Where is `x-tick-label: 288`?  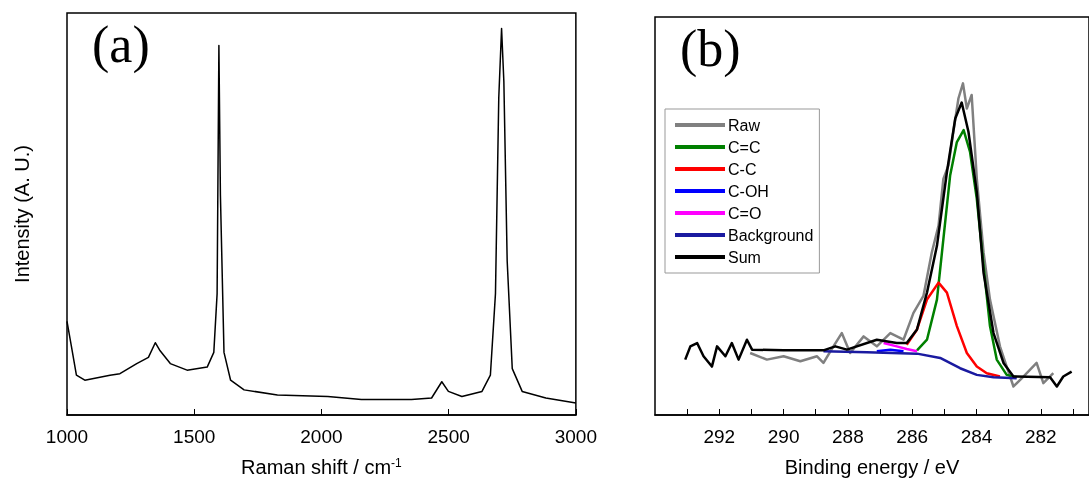
x-tick-label: 288 is located at coordinates (848, 436).